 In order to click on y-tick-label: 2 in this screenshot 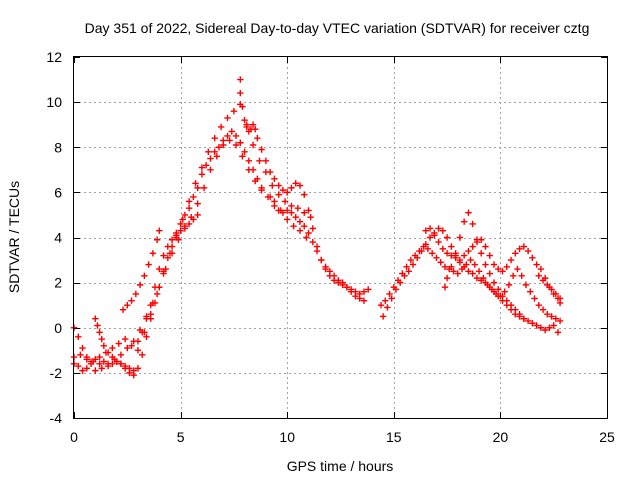, I will do `click(58, 283)`.